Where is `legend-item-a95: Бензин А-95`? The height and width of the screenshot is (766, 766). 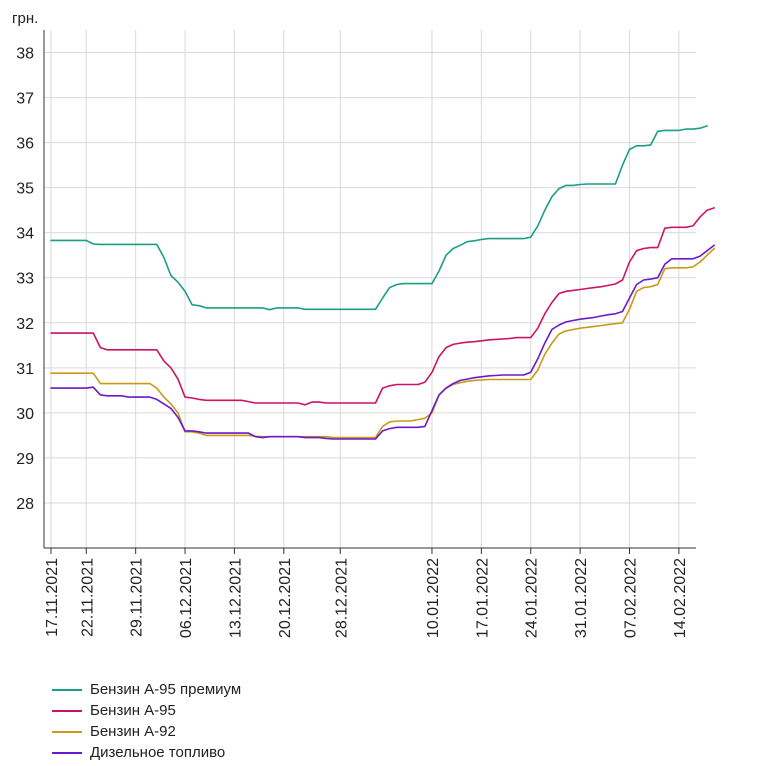 legend-item-a95: Бензин А-95 is located at coordinates (146, 710).